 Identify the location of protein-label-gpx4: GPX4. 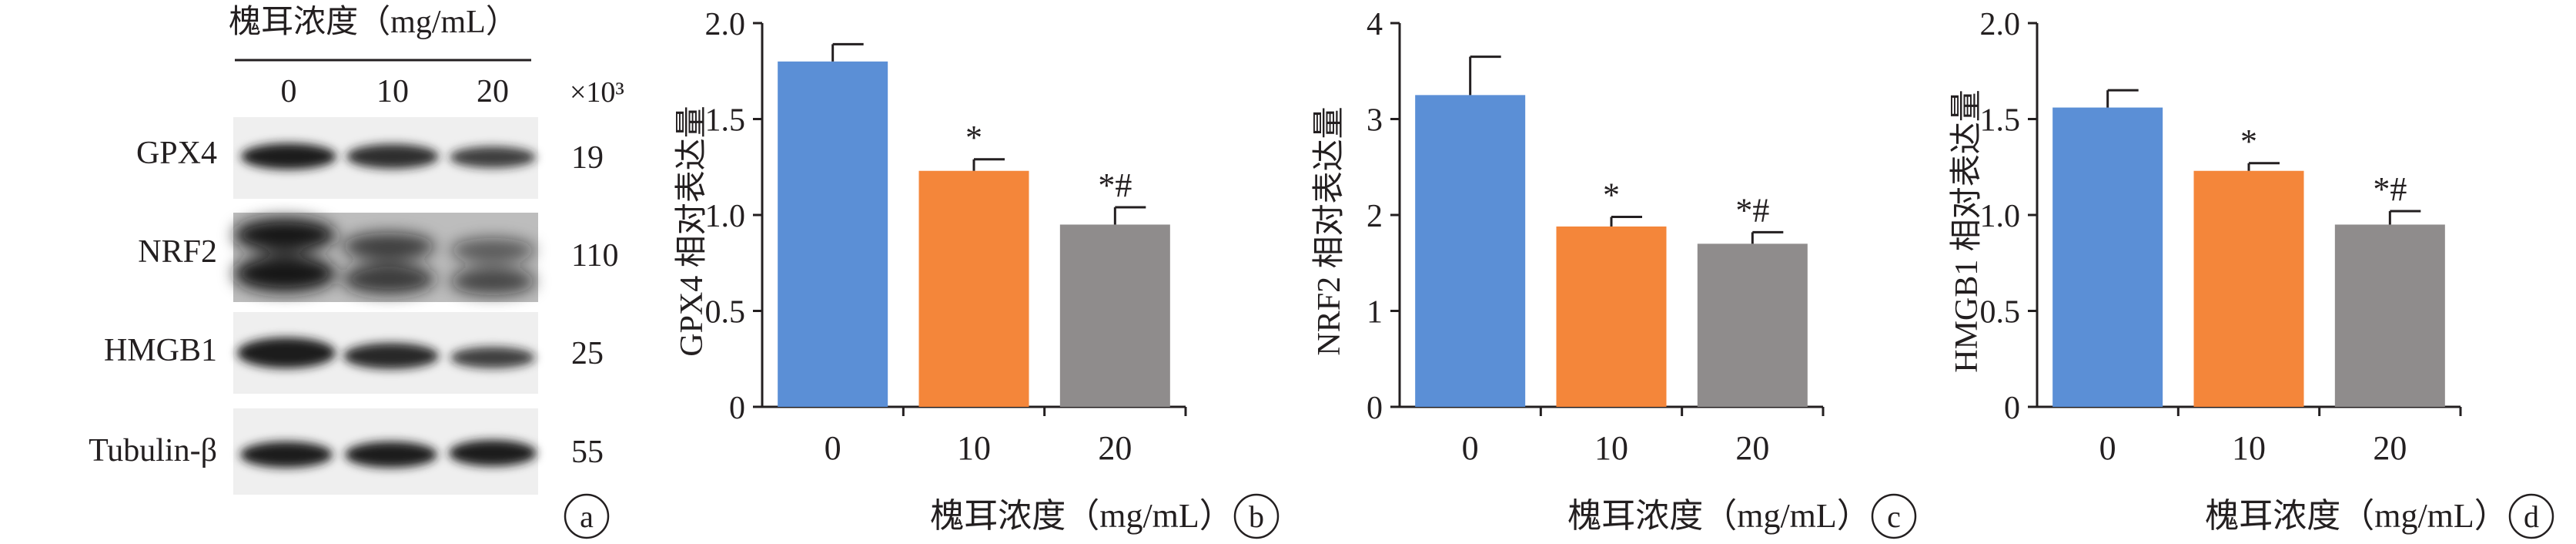
(177, 153).